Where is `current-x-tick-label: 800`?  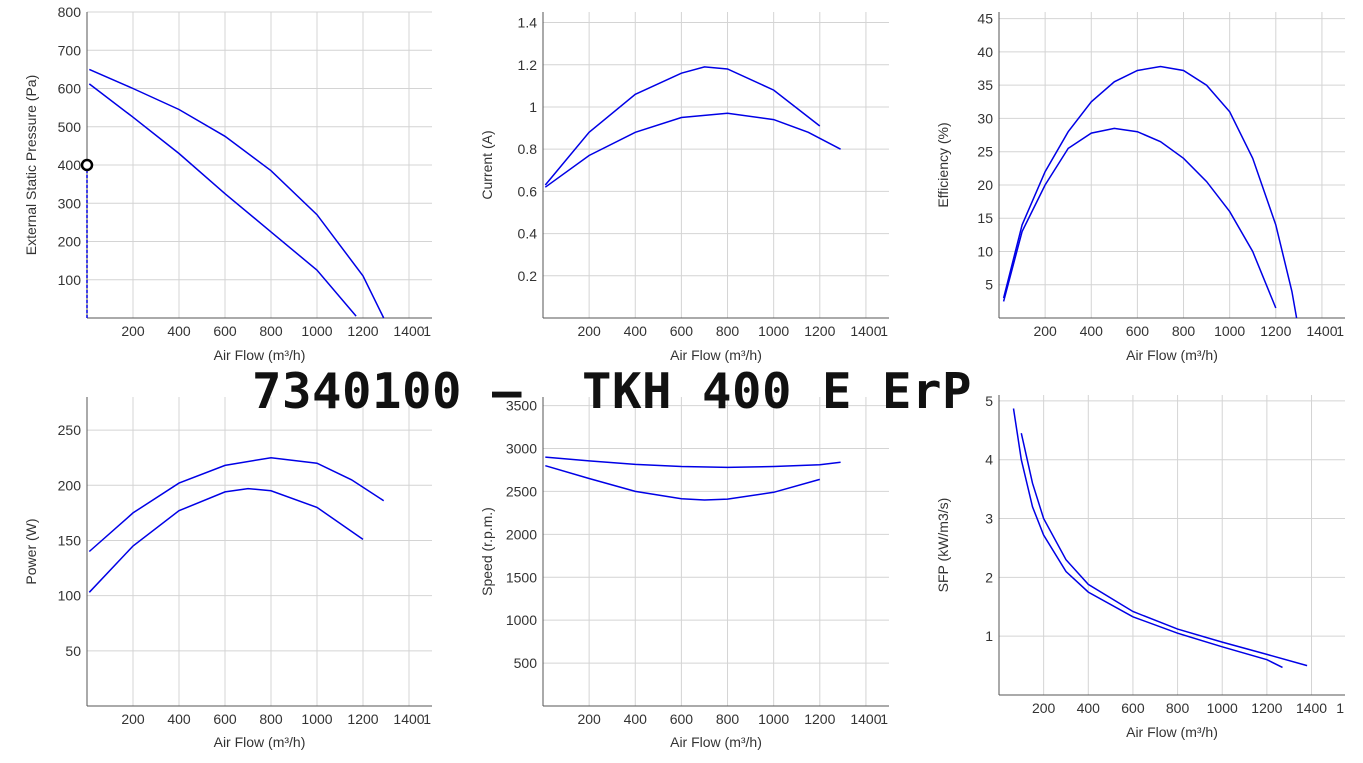 current-x-tick-label: 800 is located at coordinates (728, 331).